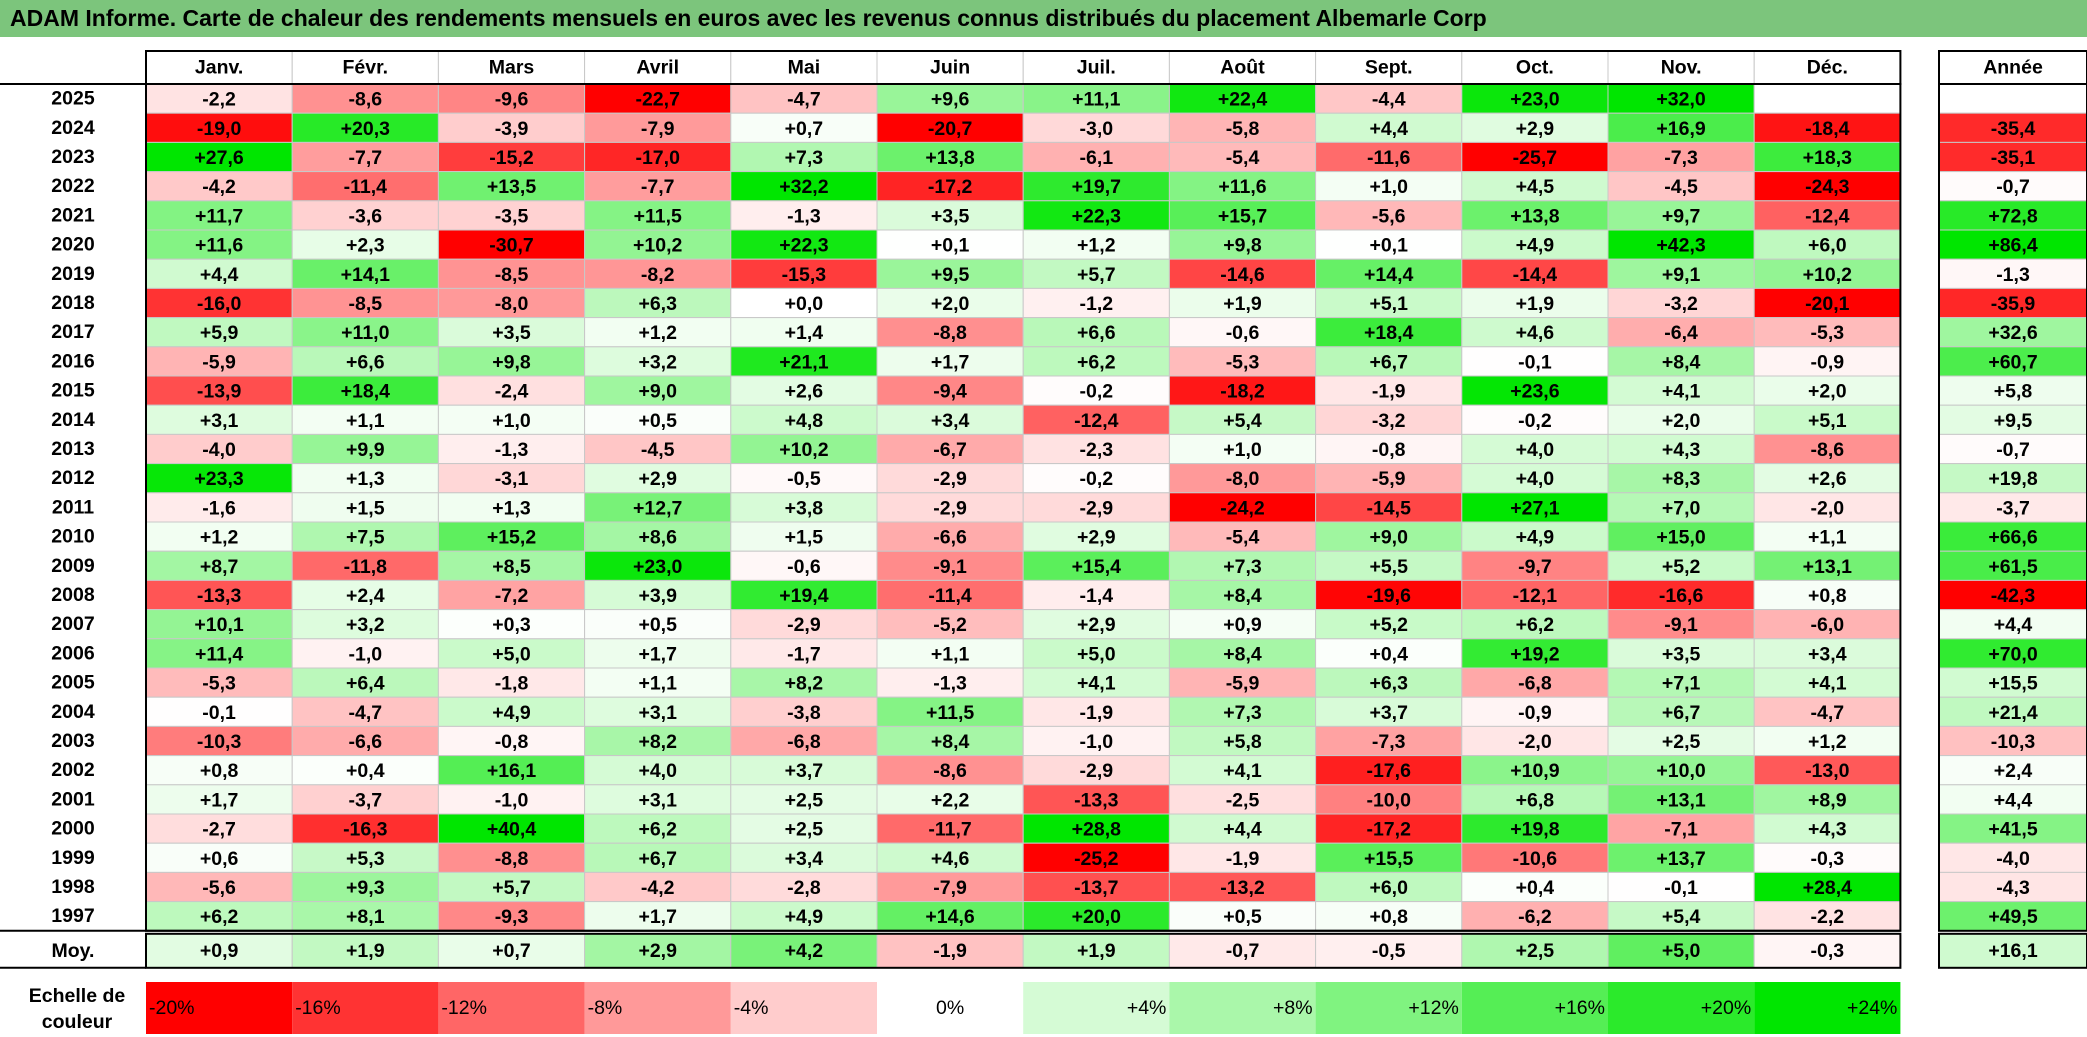 This screenshot has width=2087, height=1037. Describe the element at coordinates (950, 654) in the screenshot. I see `cell-value: +1,1` at that location.